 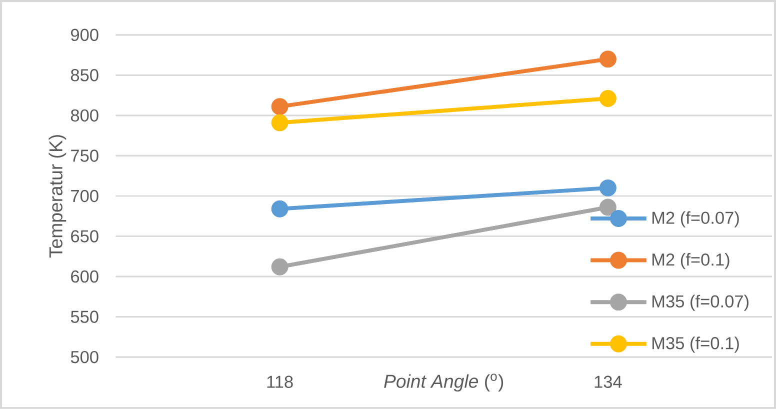 I want to click on x-tick-label: 118, so click(x=280, y=382).